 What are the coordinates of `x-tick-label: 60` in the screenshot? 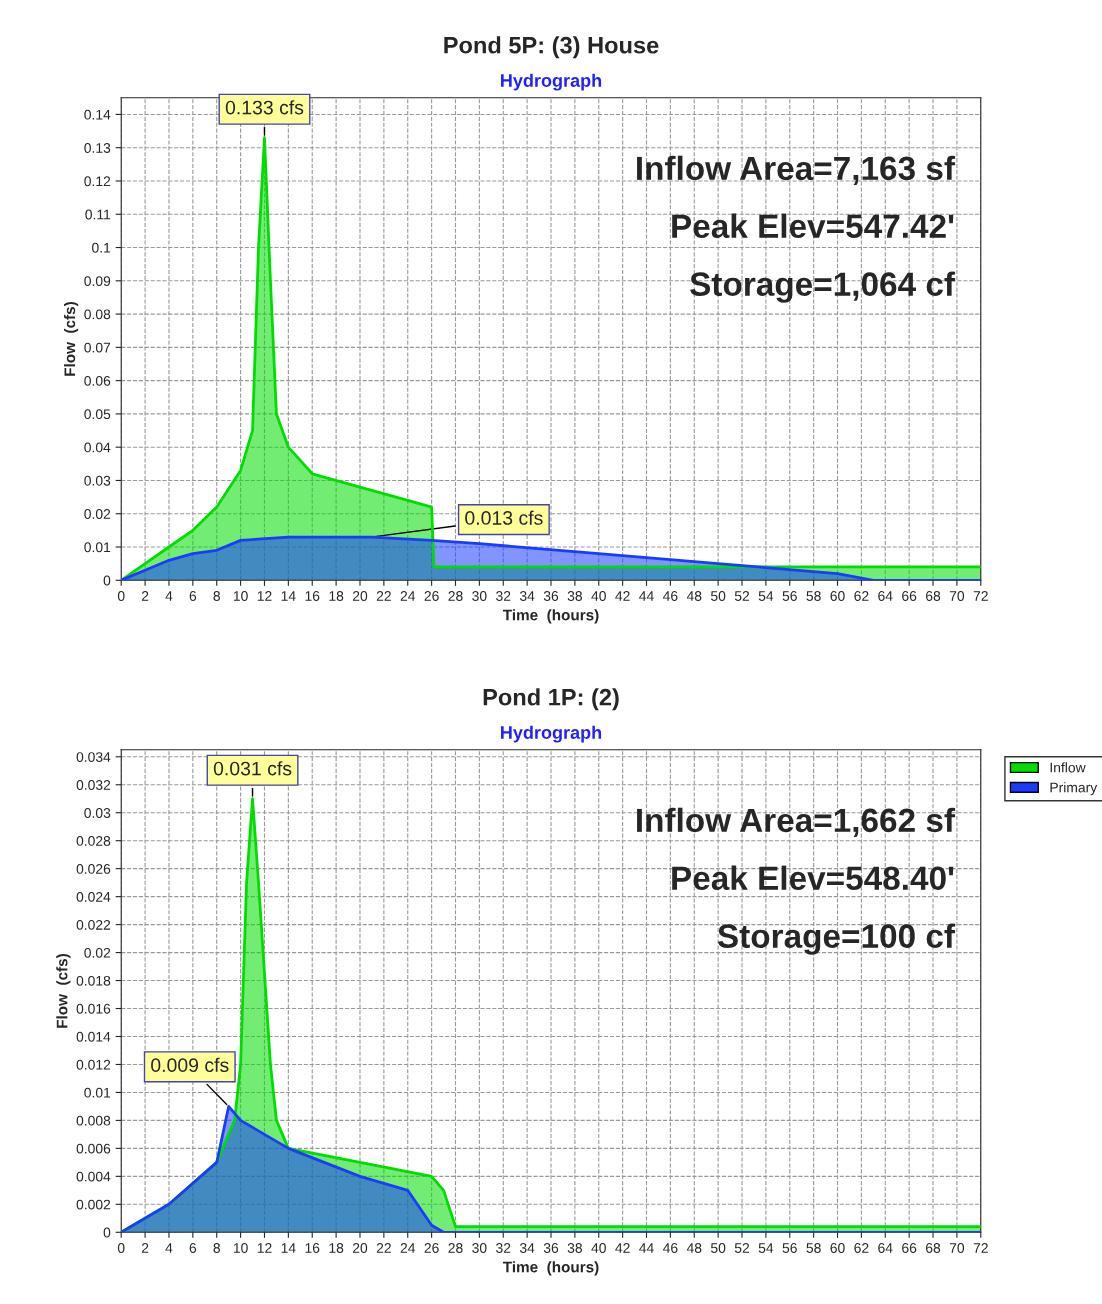 It's located at (837, 1248).